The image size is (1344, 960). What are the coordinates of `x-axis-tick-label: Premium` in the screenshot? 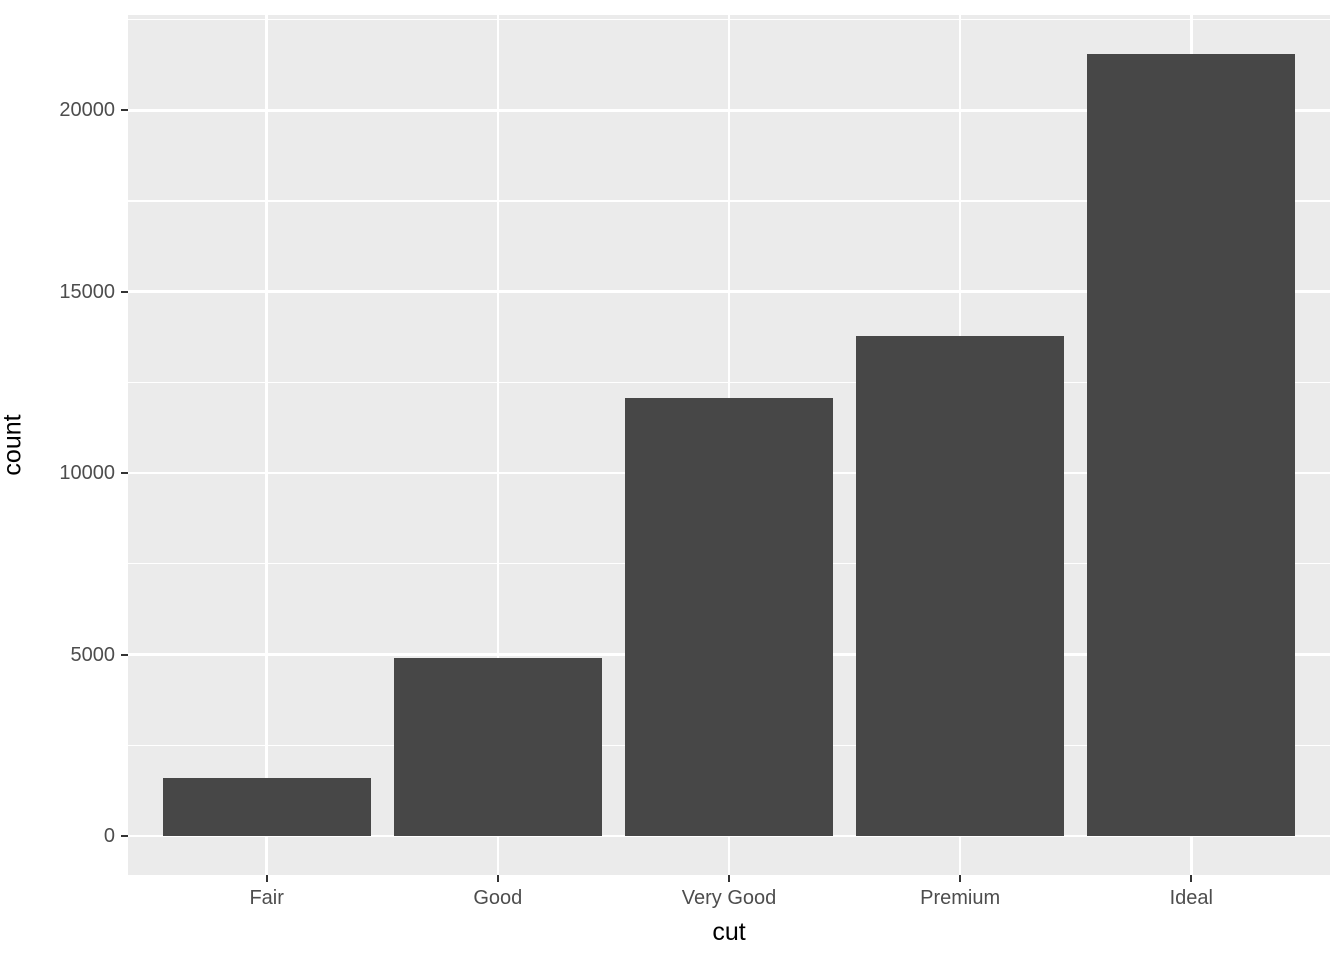 It's located at (960, 898).